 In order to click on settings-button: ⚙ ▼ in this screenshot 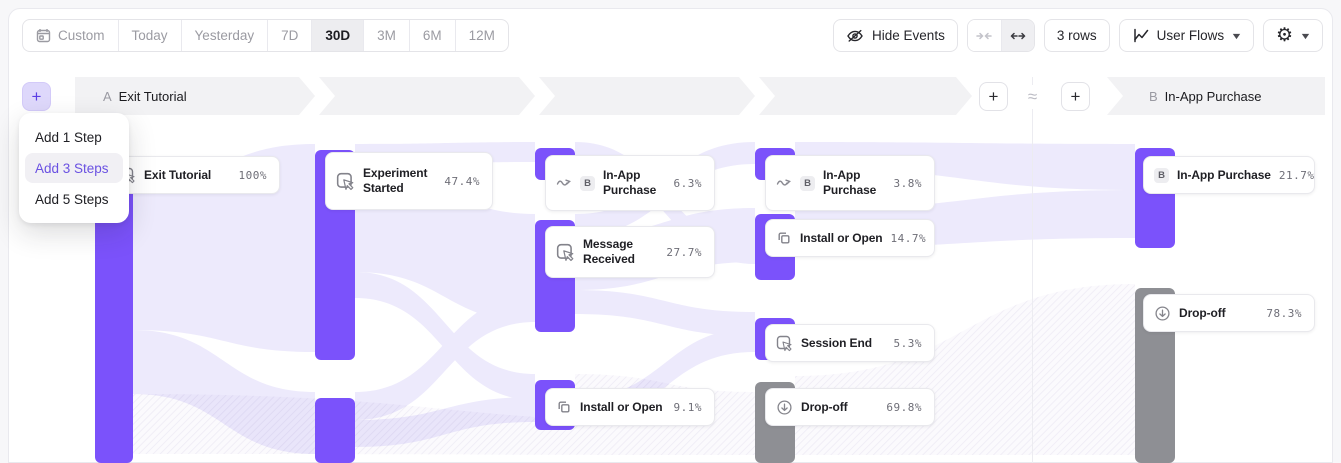, I will do `click(1293, 35)`.